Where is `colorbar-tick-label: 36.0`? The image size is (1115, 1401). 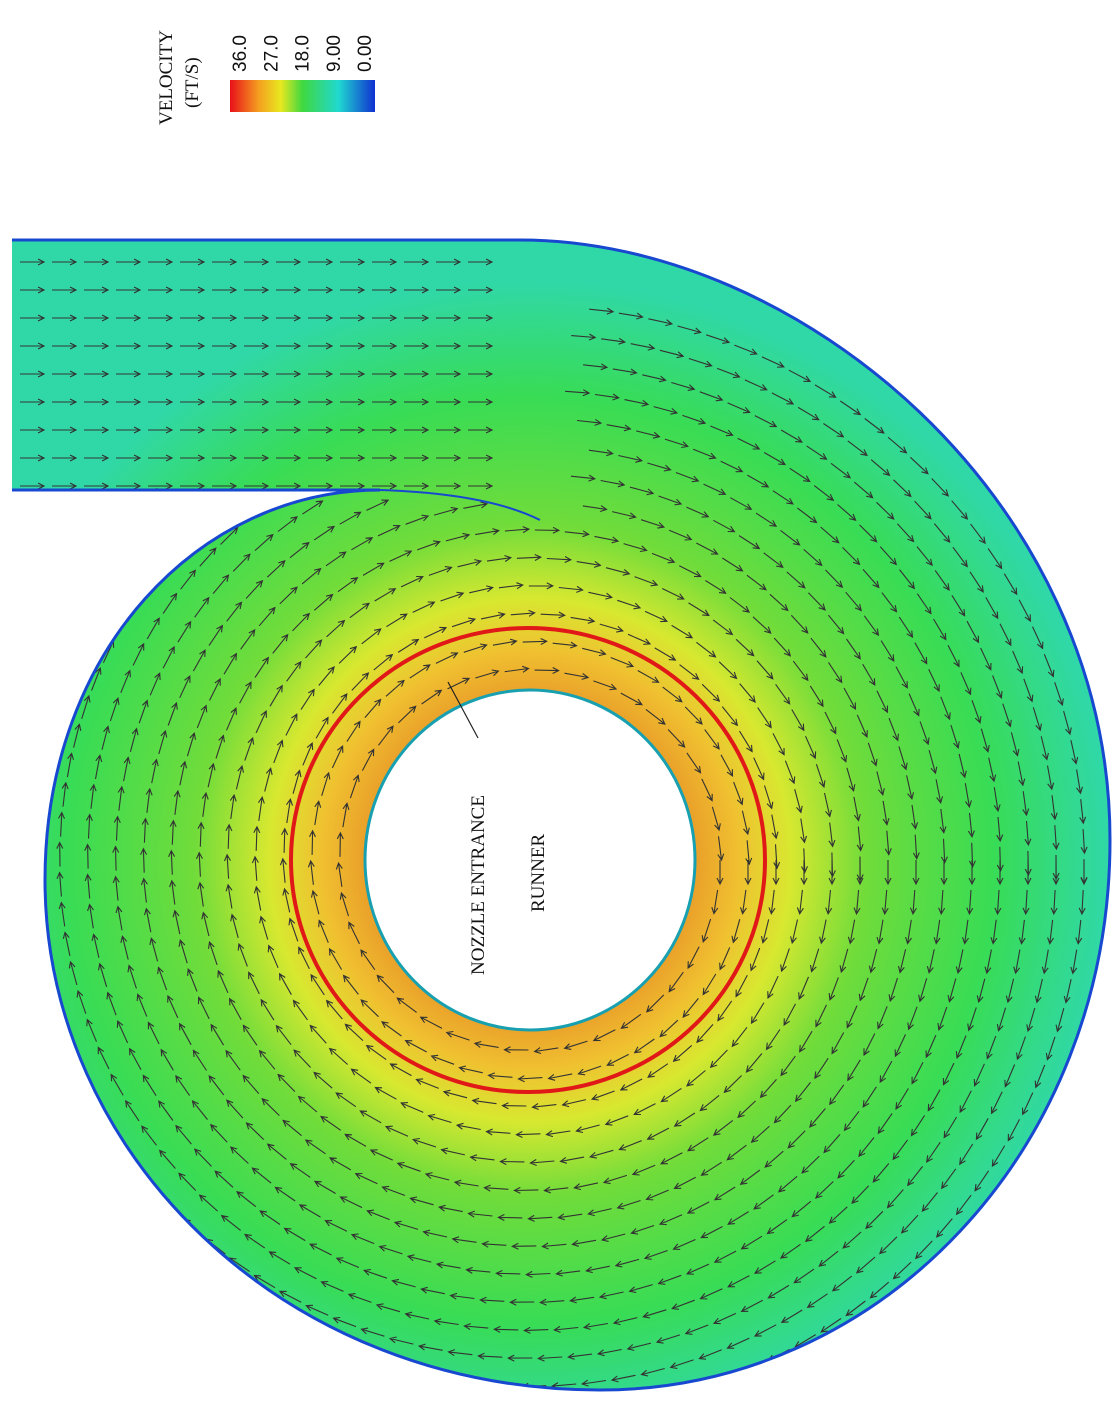 colorbar-tick-label: 36.0 is located at coordinates (240, 53).